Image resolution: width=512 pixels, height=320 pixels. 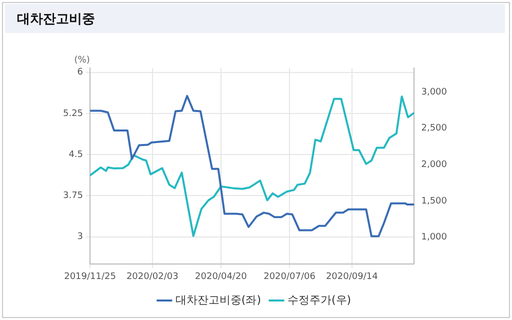 I want to click on x-tick-label: 2019/11/25, so click(x=90, y=277).